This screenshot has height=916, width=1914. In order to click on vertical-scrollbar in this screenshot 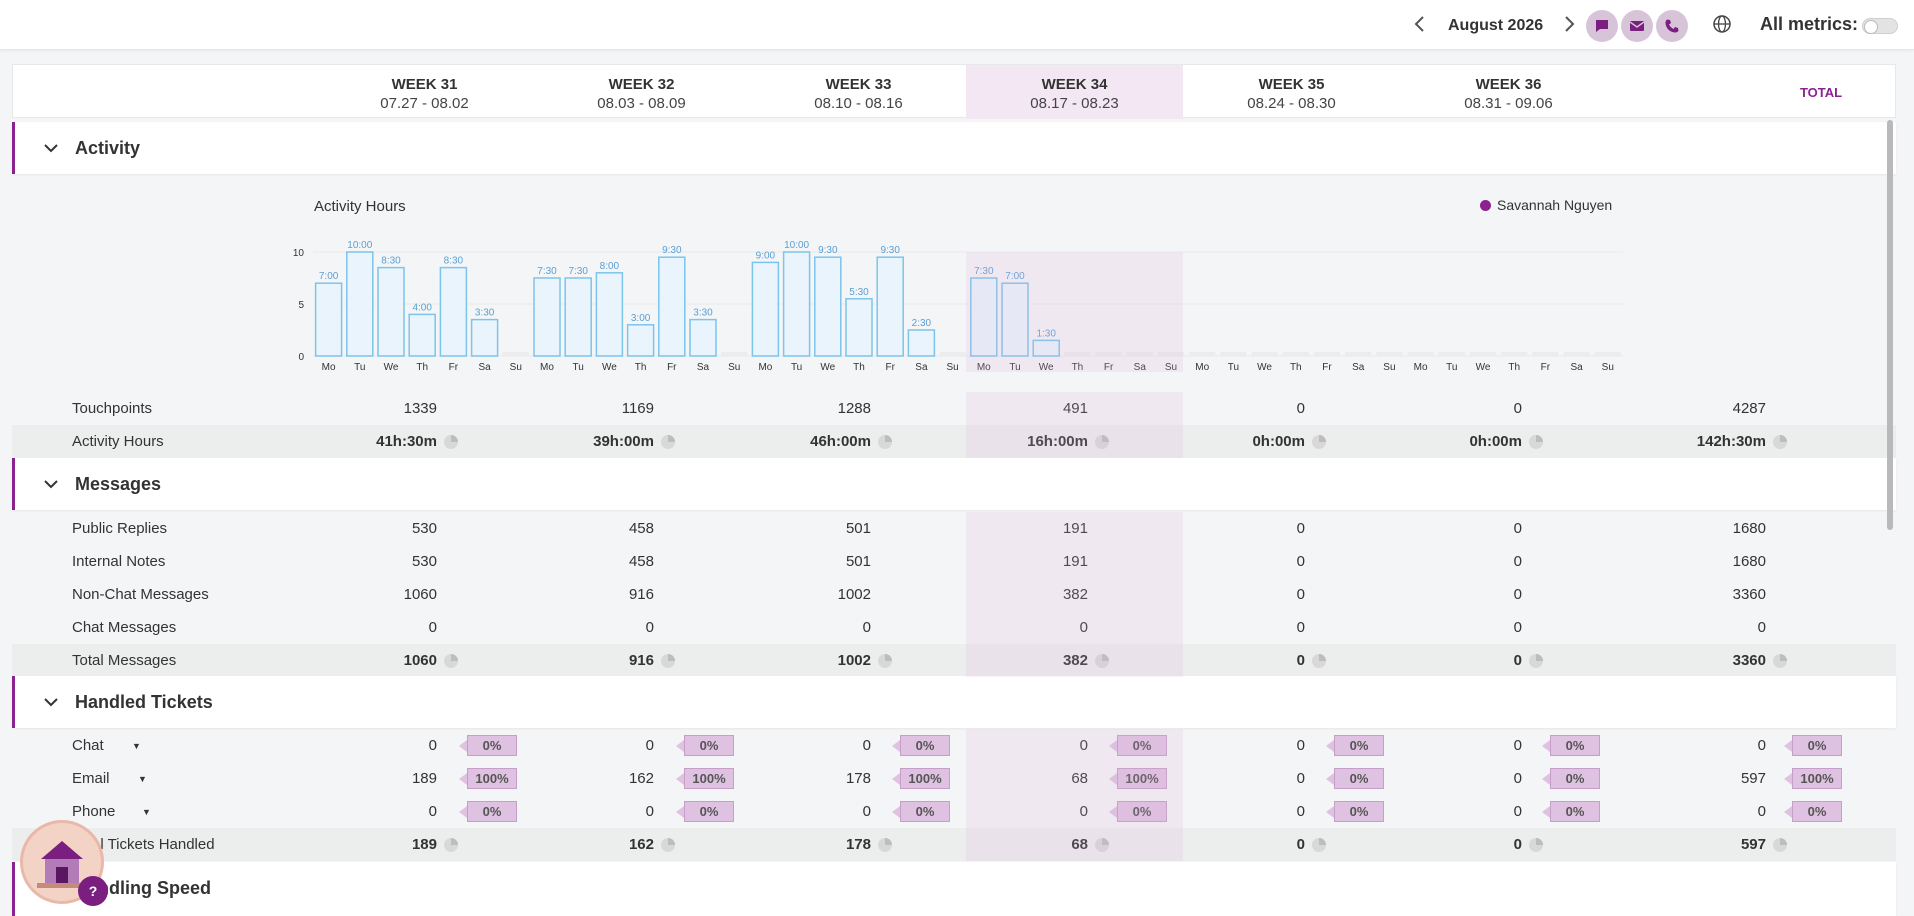, I will do `click(1890, 325)`.